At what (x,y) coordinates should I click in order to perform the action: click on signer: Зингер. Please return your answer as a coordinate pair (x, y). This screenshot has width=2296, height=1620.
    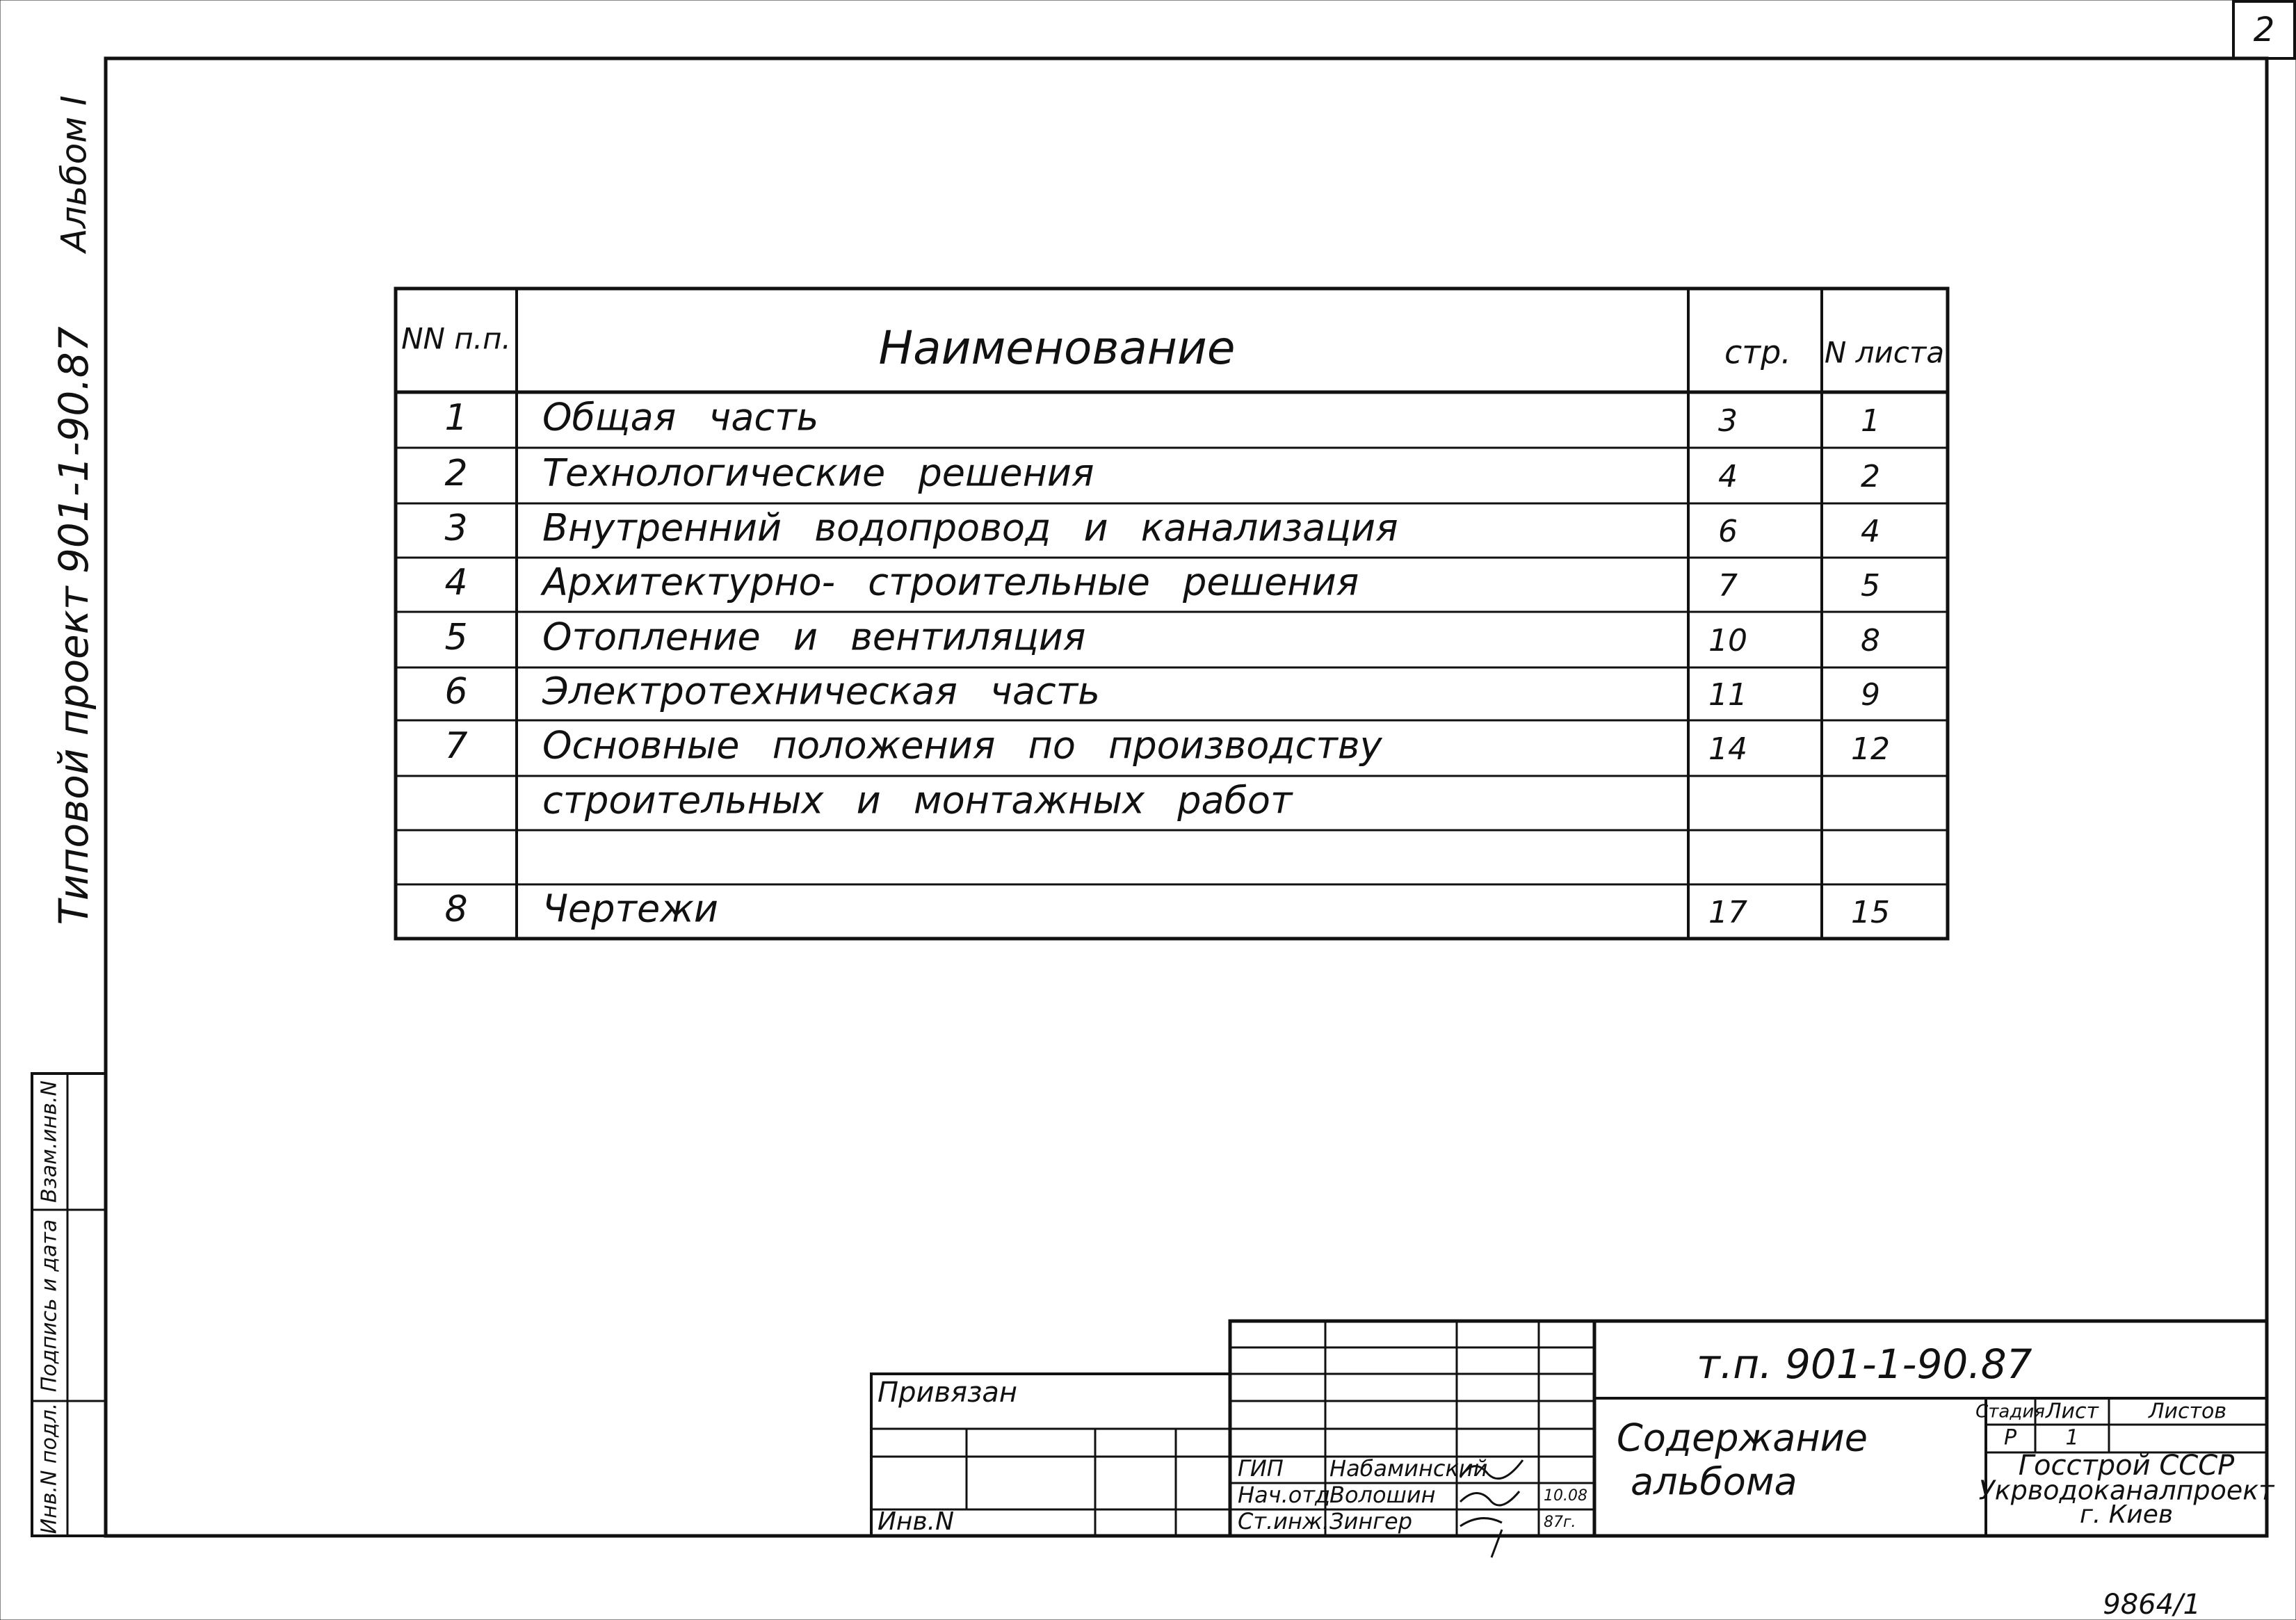
    Looking at the image, I should click on (1370, 1521).